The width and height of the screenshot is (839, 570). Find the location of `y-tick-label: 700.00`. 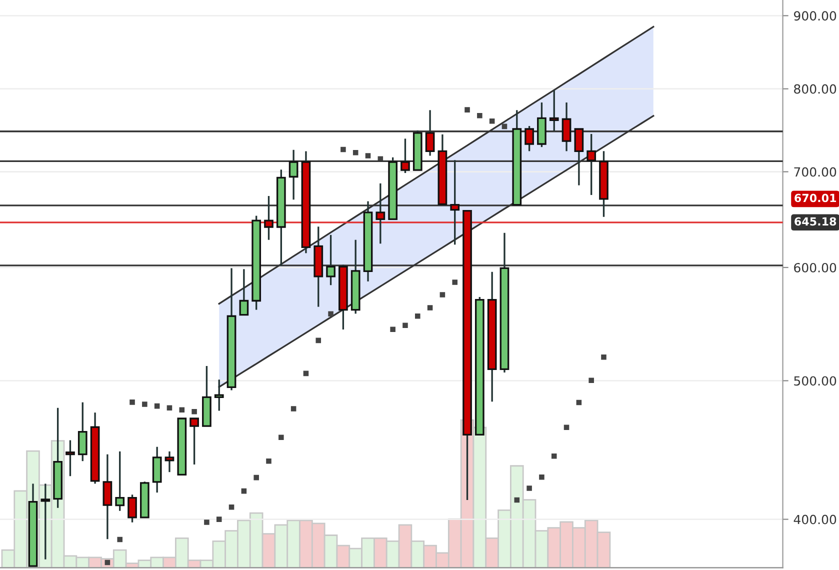

y-tick-label: 700.00 is located at coordinates (815, 172).